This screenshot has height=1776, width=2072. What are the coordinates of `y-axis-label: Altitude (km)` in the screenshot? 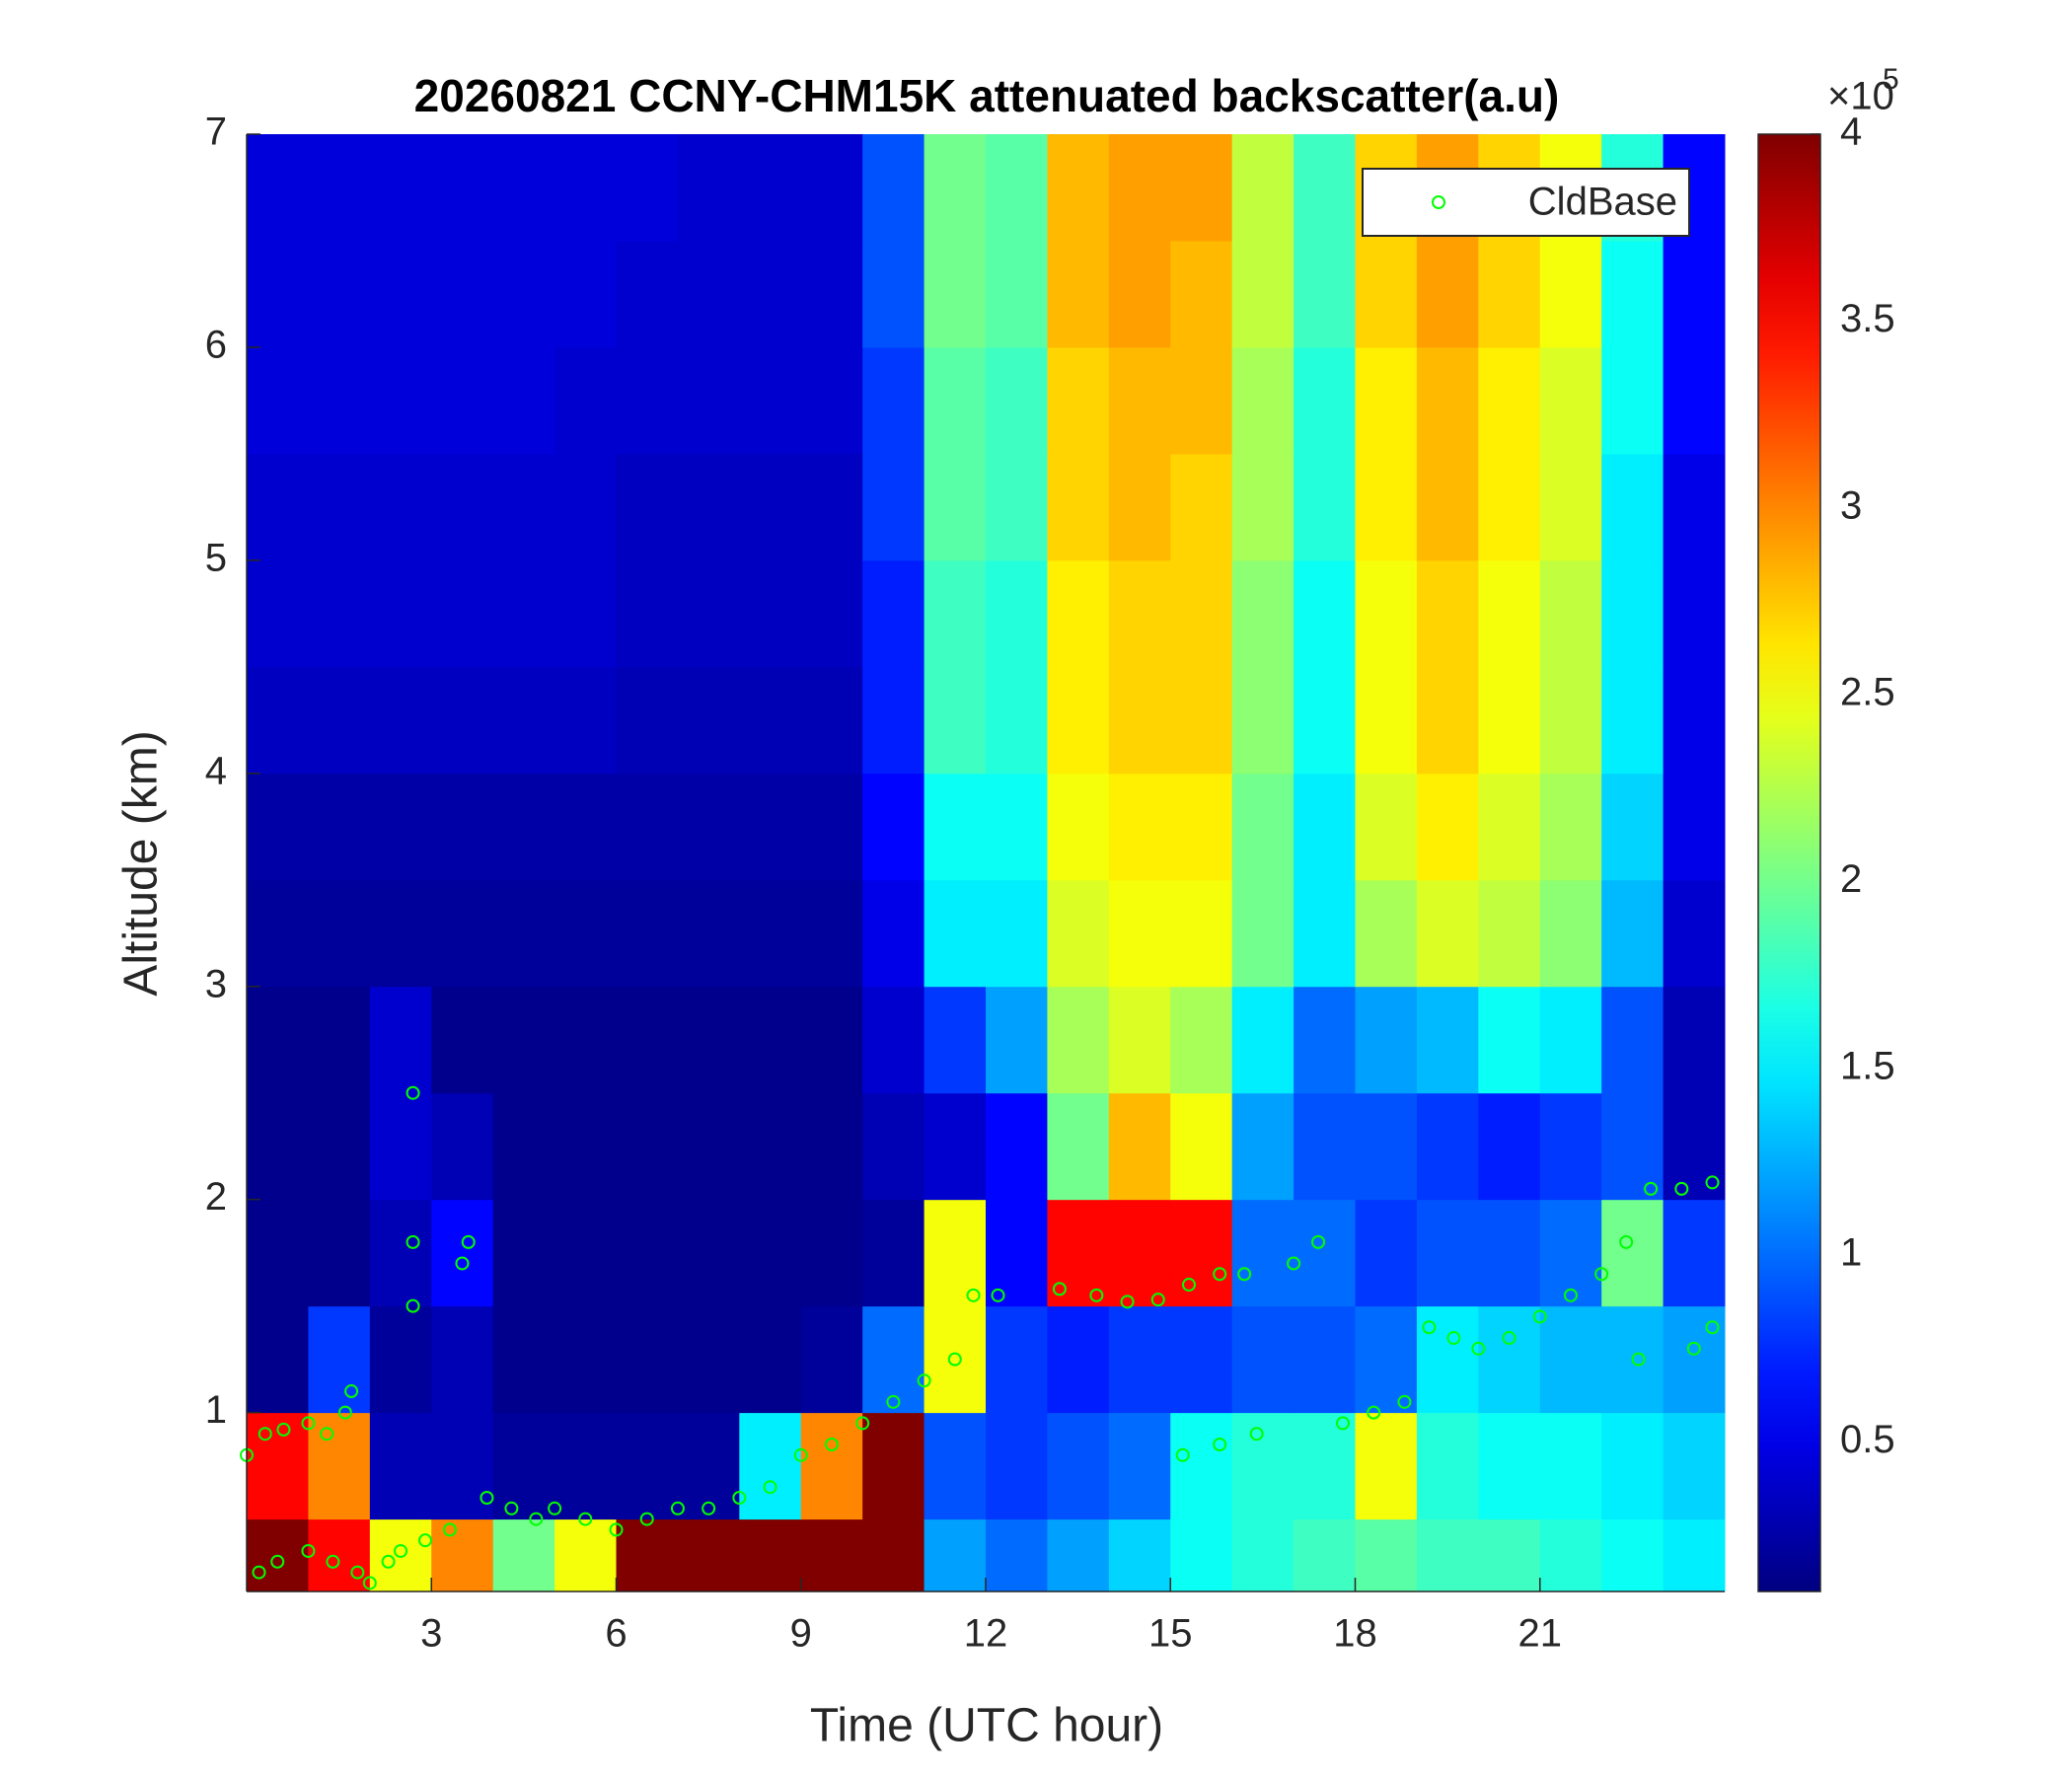 It's located at (141, 863).